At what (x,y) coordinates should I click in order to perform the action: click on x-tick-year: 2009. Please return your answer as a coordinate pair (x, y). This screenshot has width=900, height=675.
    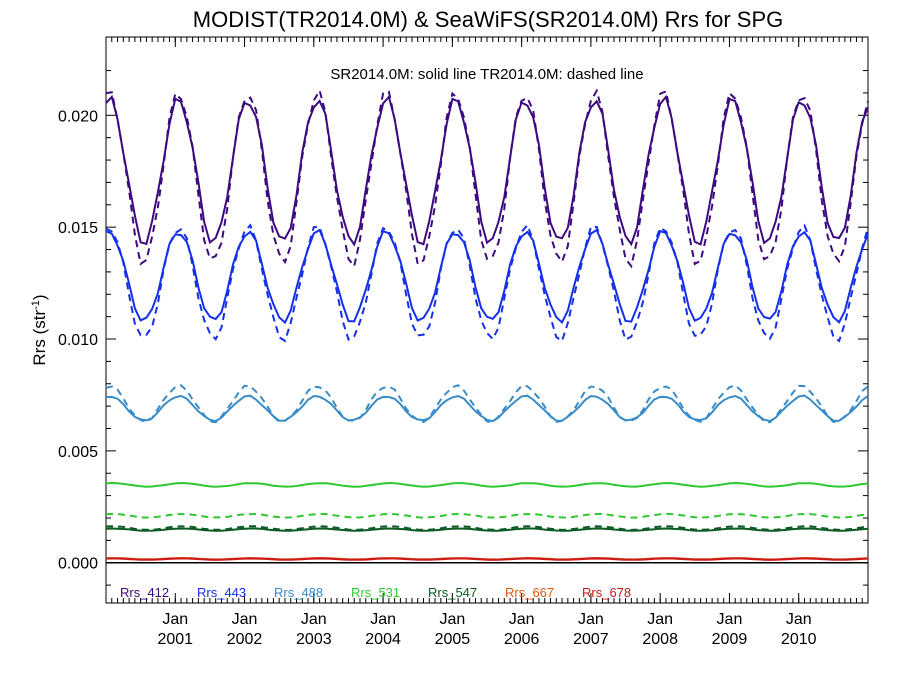
    Looking at the image, I should click on (730, 639).